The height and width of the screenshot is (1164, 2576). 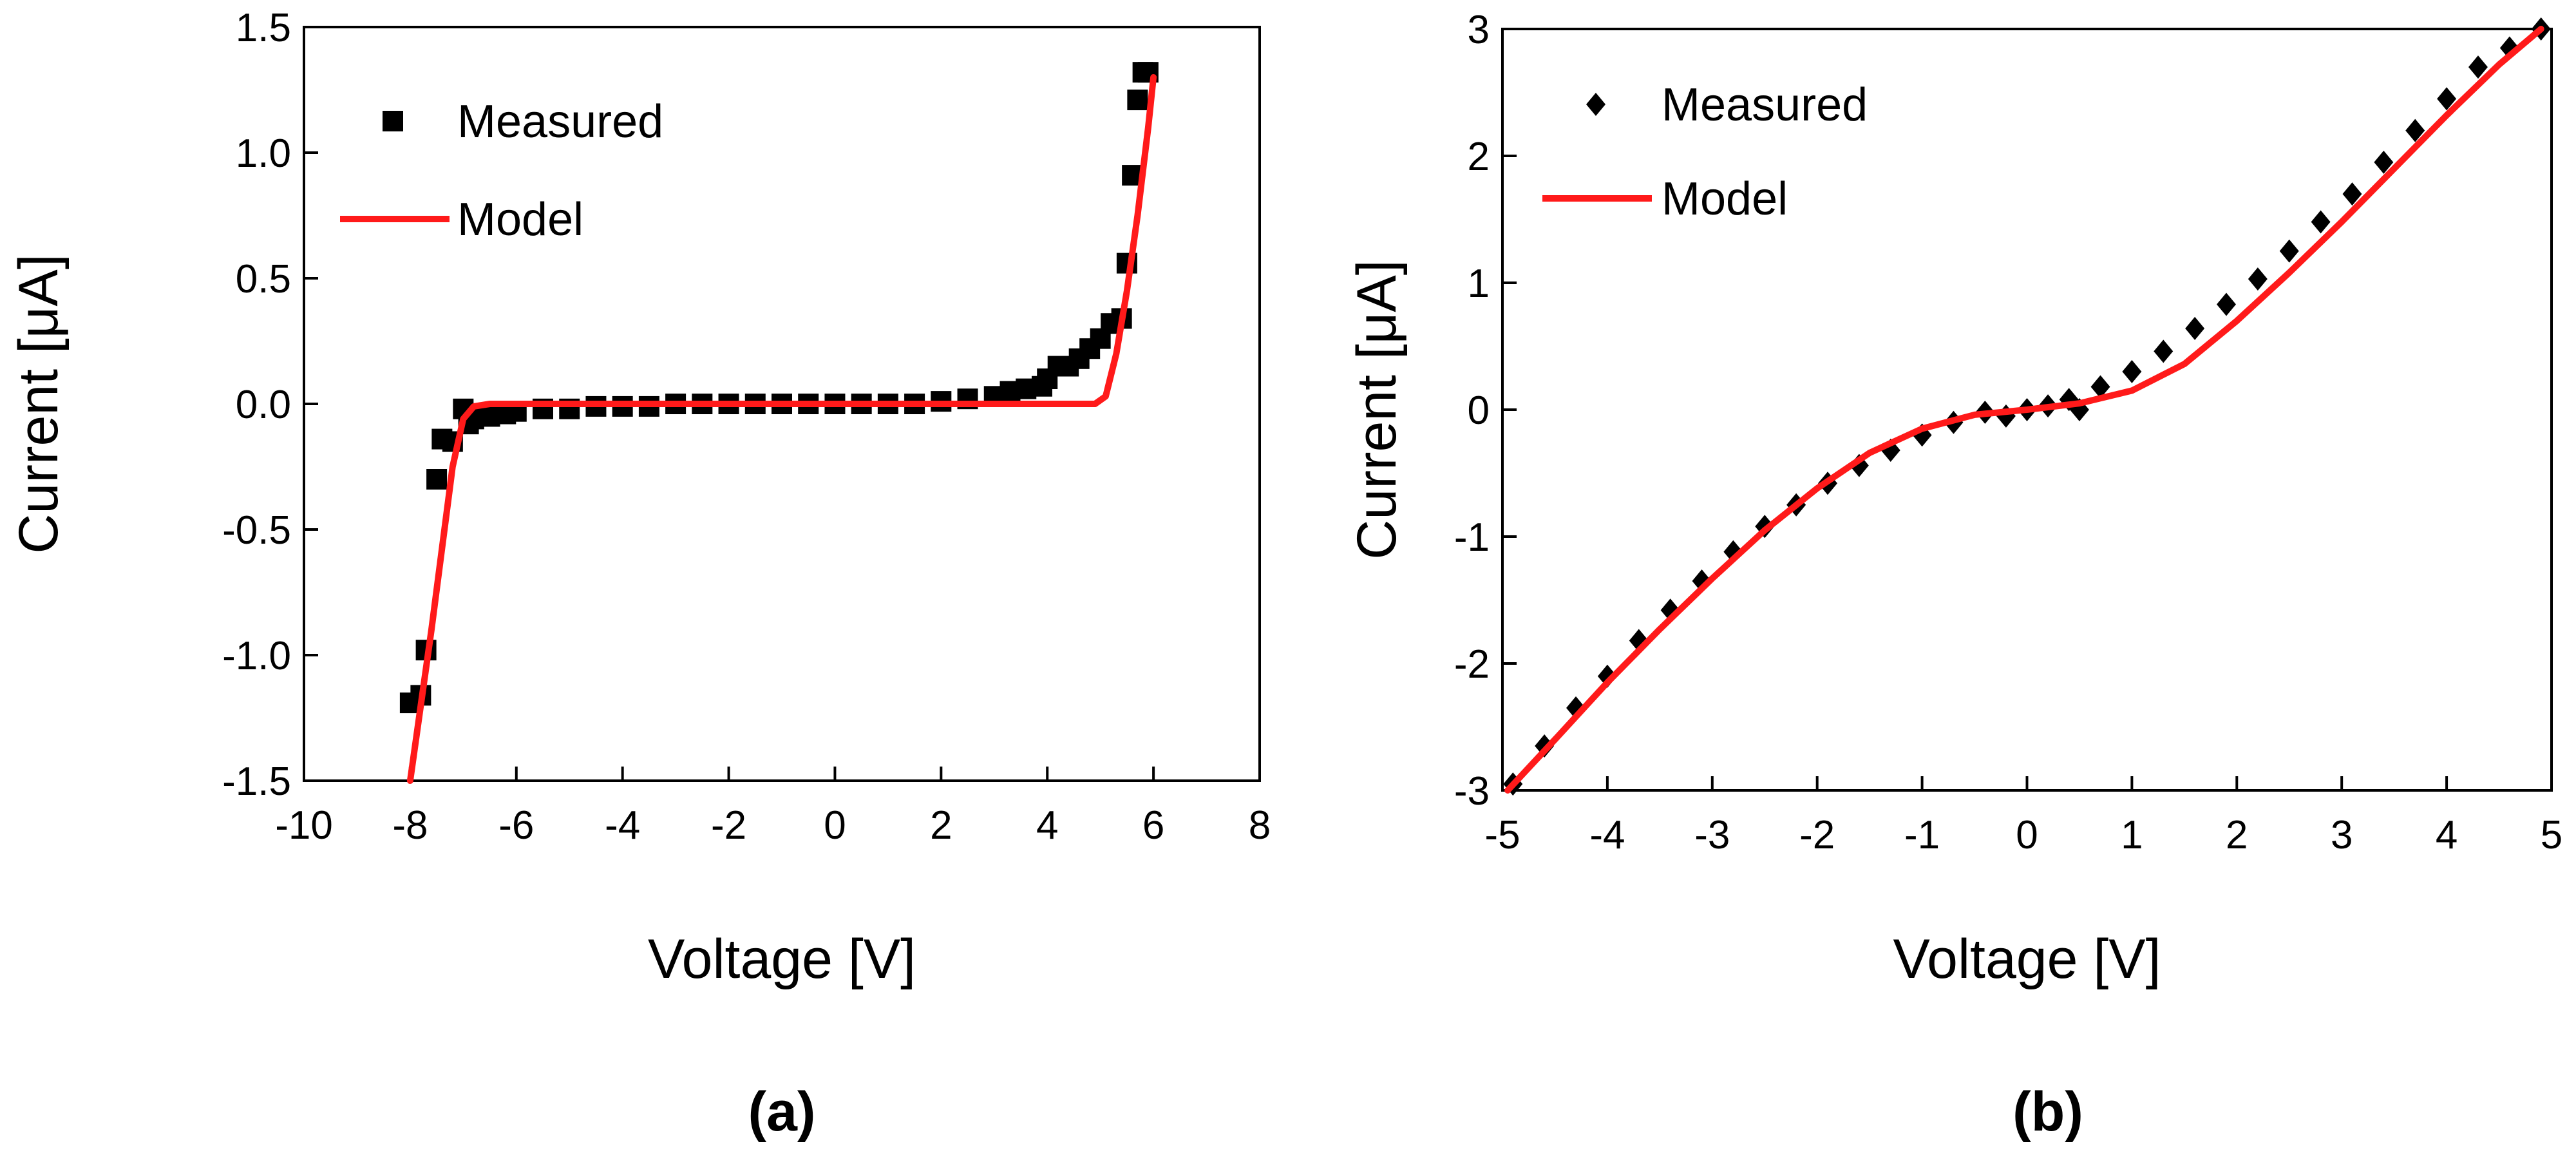 What do you see at coordinates (1479, 30) in the screenshot?
I see `y-tick-label: 3` at bounding box center [1479, 30].